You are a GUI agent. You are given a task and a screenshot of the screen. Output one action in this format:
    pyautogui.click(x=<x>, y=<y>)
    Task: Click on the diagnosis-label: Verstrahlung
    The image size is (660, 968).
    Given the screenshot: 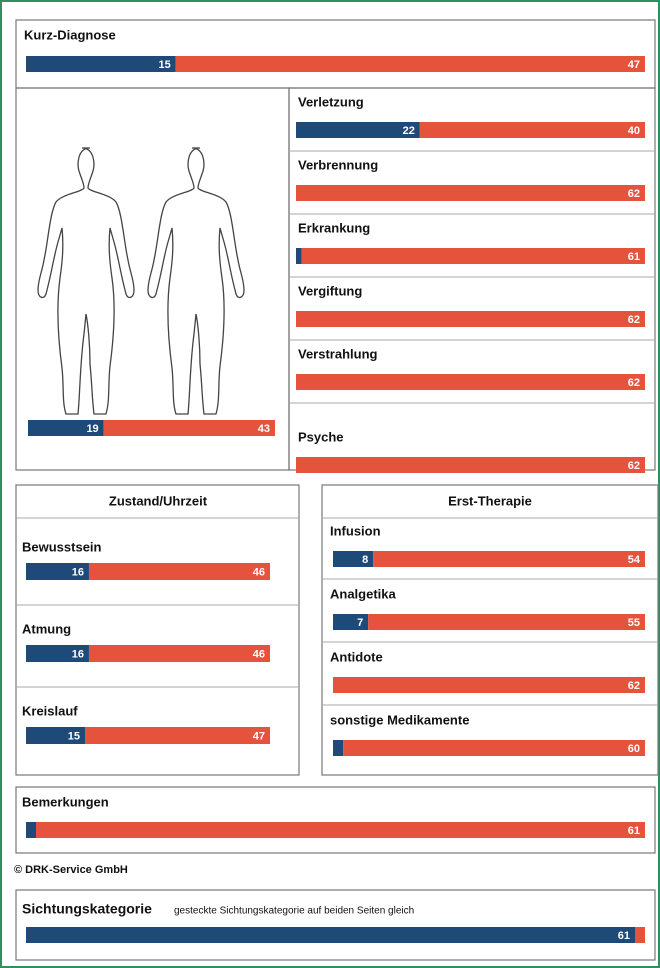 What is the action you would take?
    pyautogui.click(x=338, y=353)
    